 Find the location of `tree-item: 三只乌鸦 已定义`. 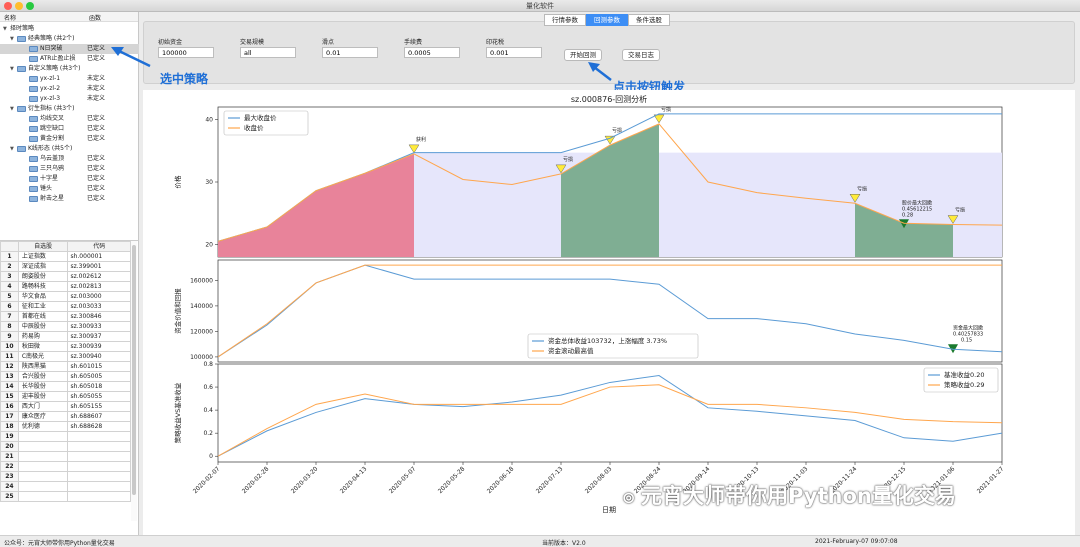

tree-item: 三只乌鸦 已定义 is located at coordinates (69, 169).